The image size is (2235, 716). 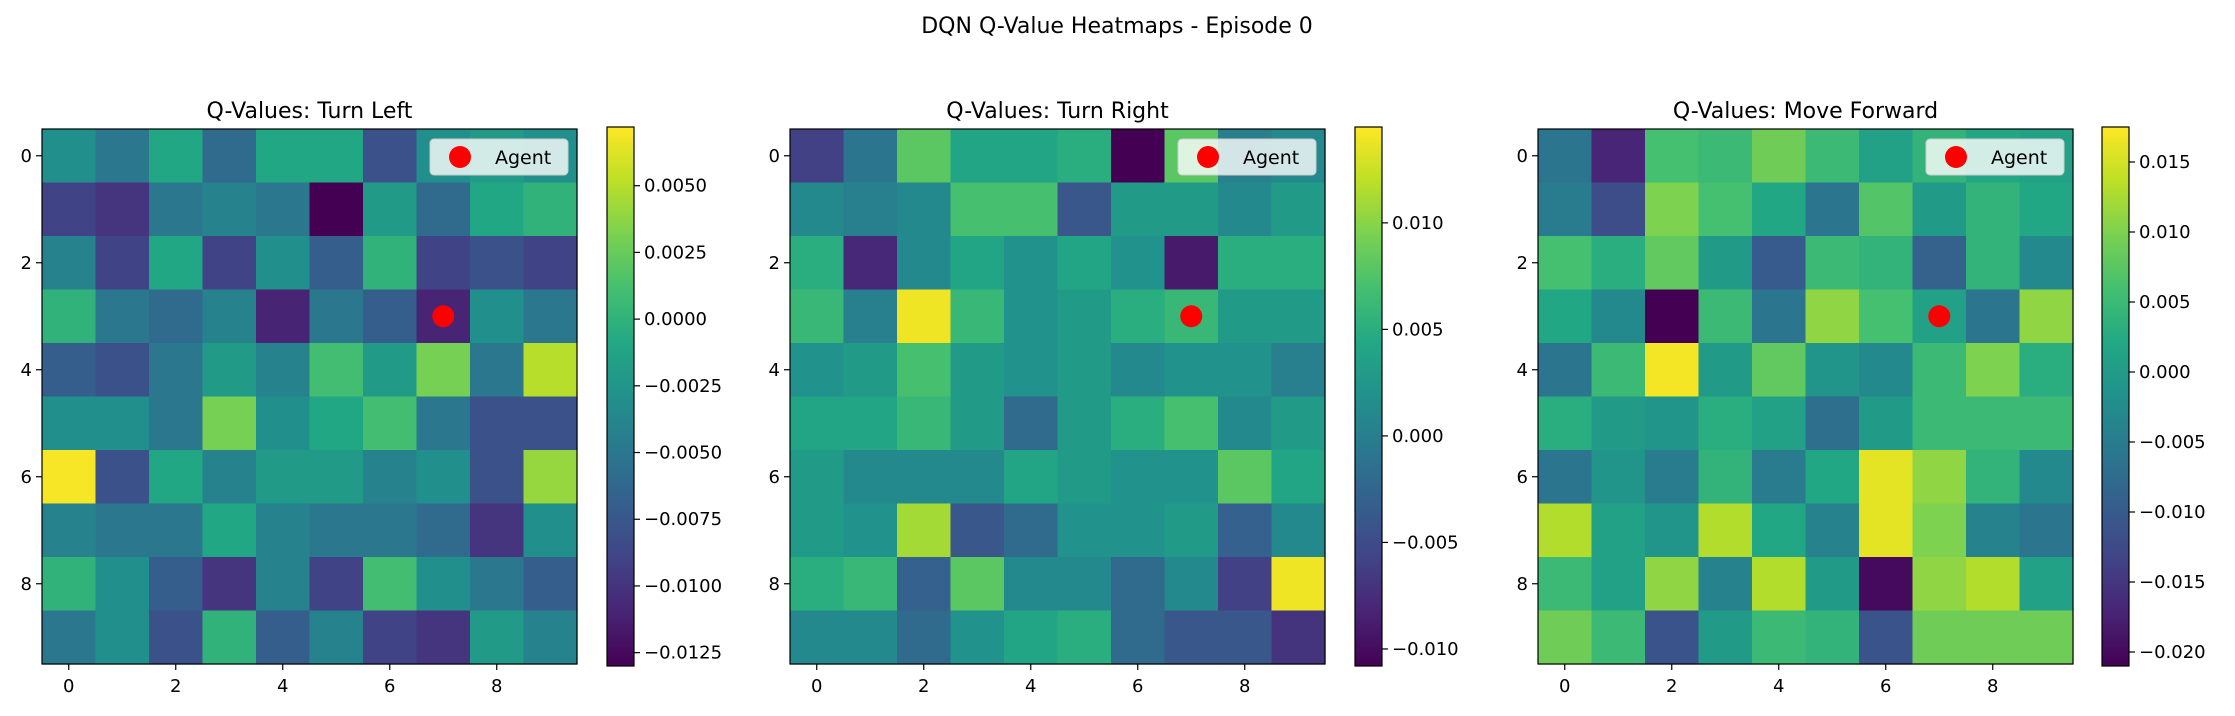 I want to click on legend-label: Agent, so click(x=523, y=158).